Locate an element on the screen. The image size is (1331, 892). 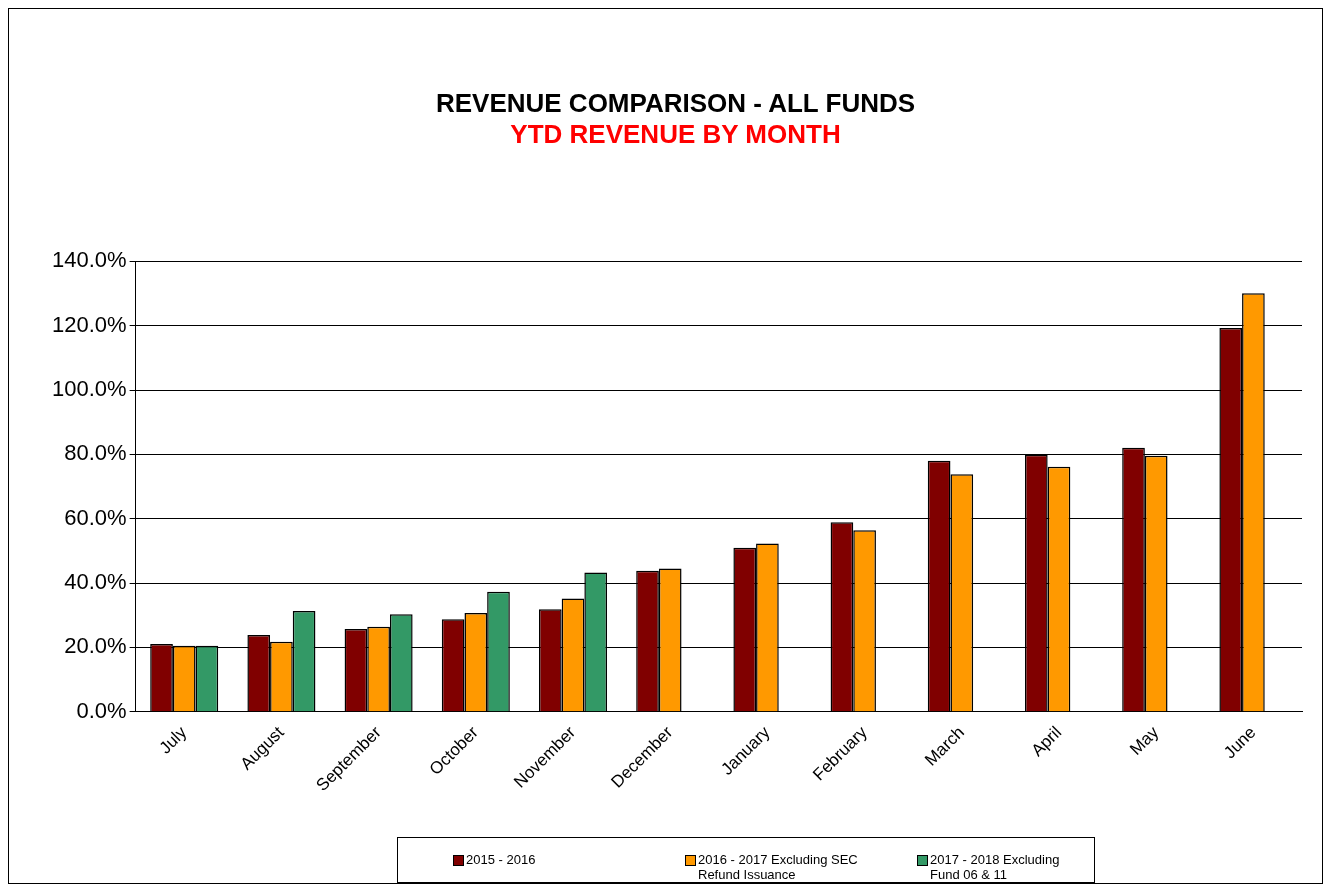
y-tick-label: 120.0% is located at coordinates (89, 324).